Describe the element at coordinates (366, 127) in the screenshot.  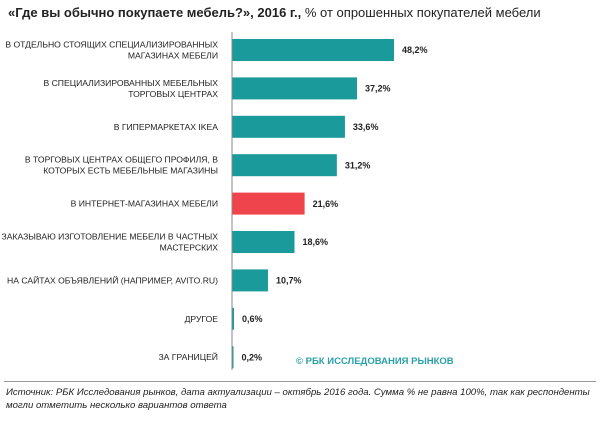
I see `value-label-3: 33,6%` at that location.